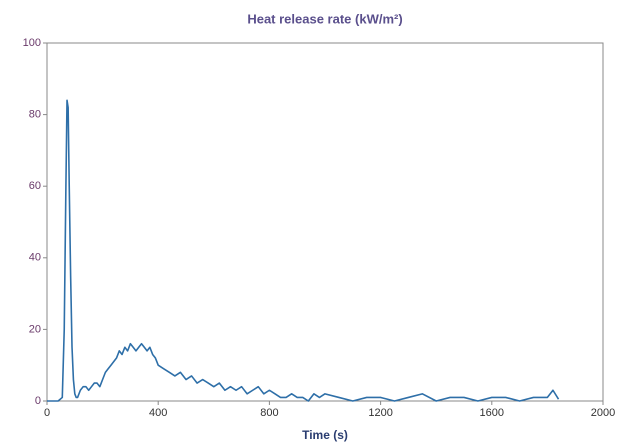 This screenshot has width=625, height=446. What do you see at coordinates (32, 43) in the screenshot?
I see `y-tick-label: 100` at bounding box center [32, 43].